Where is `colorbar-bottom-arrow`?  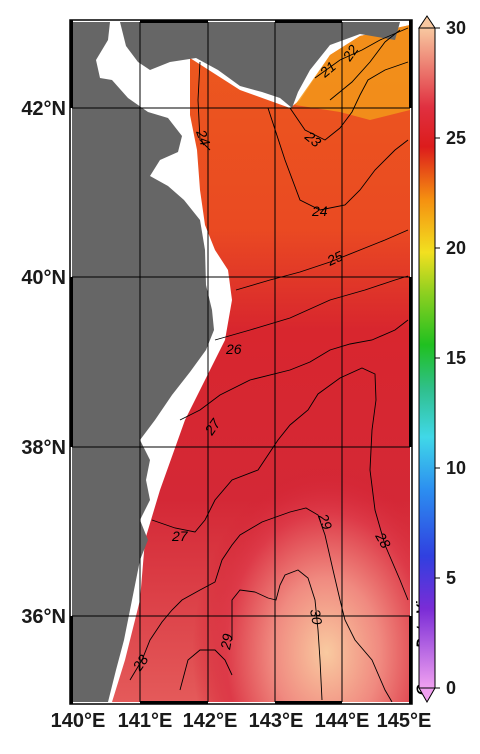 colorbar-bottom-arrow is located at coordinates (427, 695).